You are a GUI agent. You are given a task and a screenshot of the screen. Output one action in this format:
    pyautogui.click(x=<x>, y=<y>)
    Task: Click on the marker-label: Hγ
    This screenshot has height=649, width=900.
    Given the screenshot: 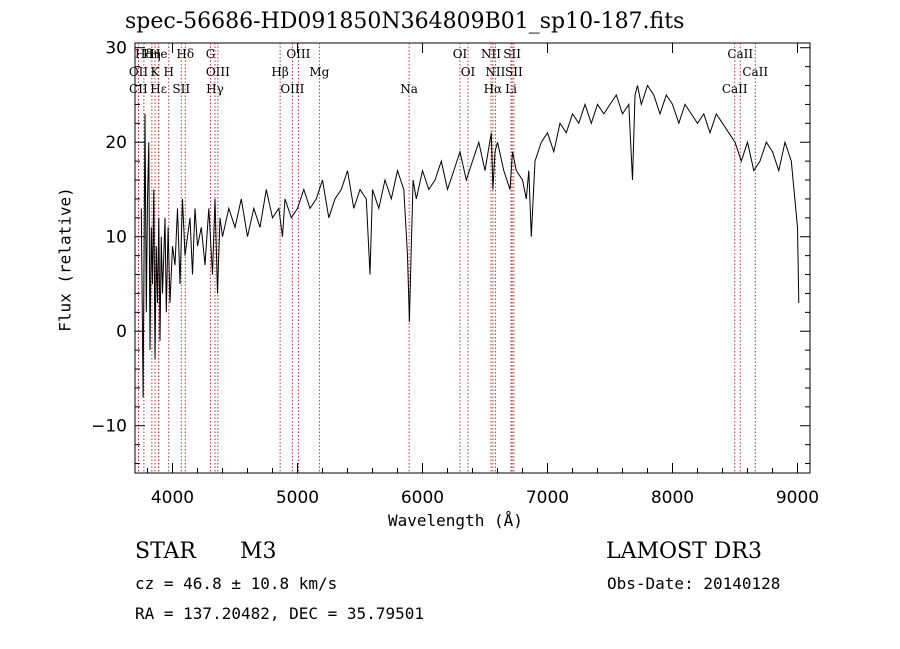 What is the action you would take?
    pyautogui.click(x=215, y=89)
    